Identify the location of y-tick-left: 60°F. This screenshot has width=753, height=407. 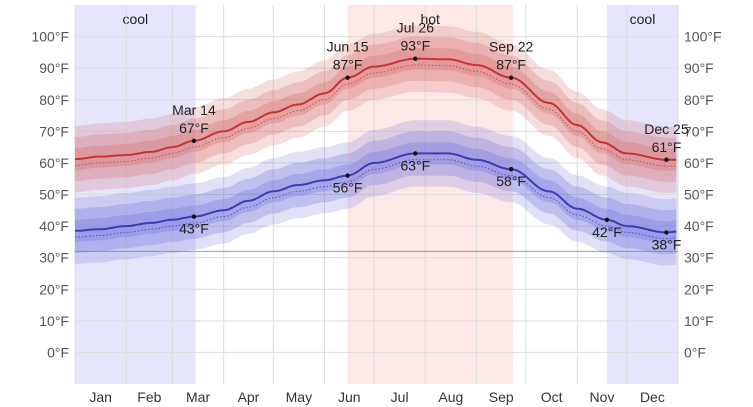
(54, 163).